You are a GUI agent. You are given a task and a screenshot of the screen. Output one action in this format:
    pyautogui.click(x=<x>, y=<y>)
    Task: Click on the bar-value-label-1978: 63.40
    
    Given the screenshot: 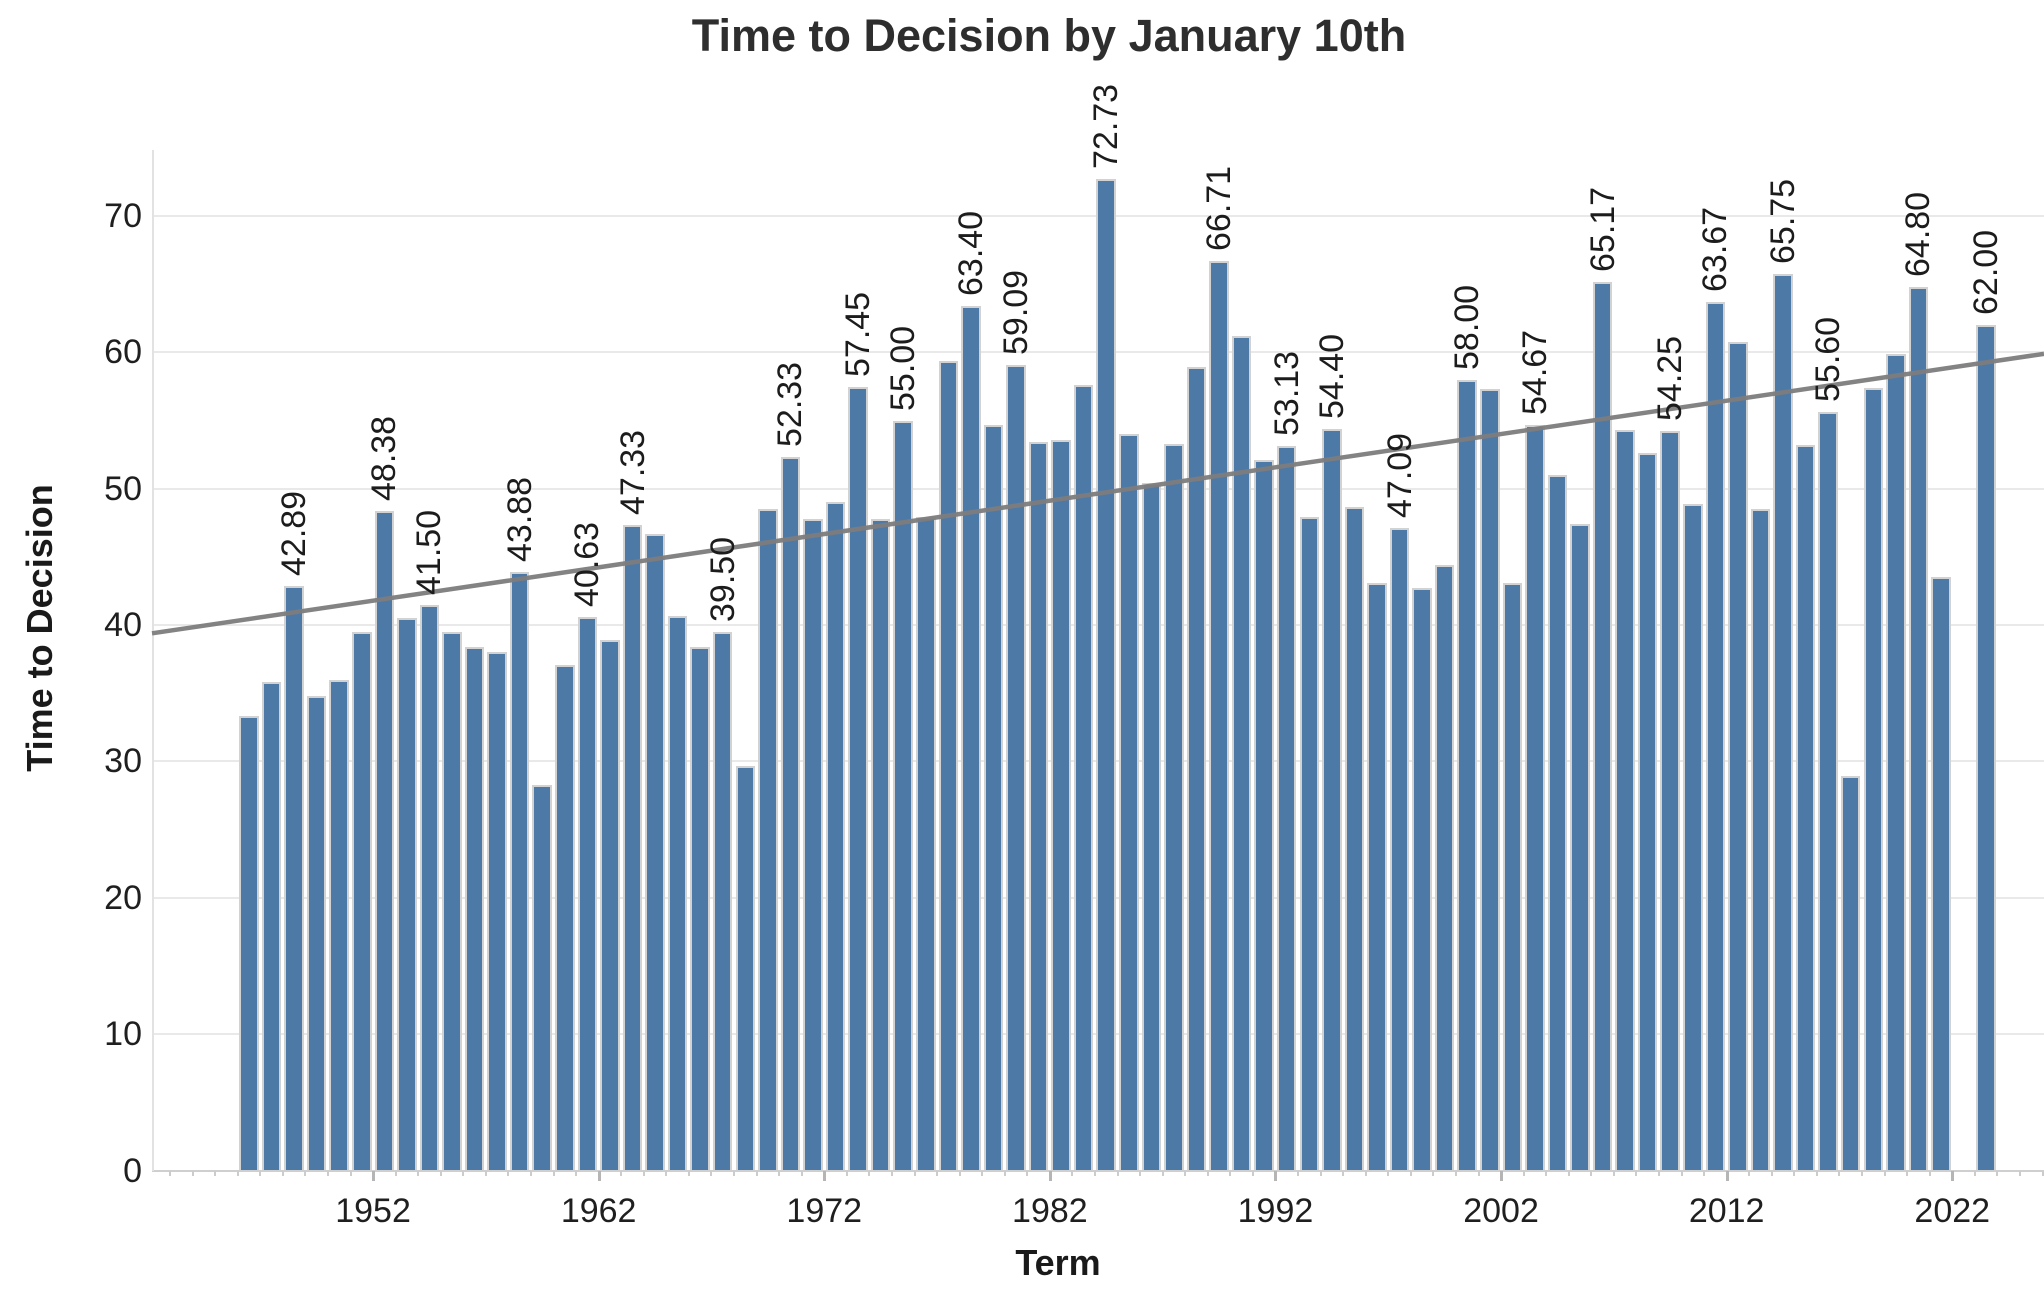 What is the action you would take?
    pyautogui.click(x=970, y=254)
    